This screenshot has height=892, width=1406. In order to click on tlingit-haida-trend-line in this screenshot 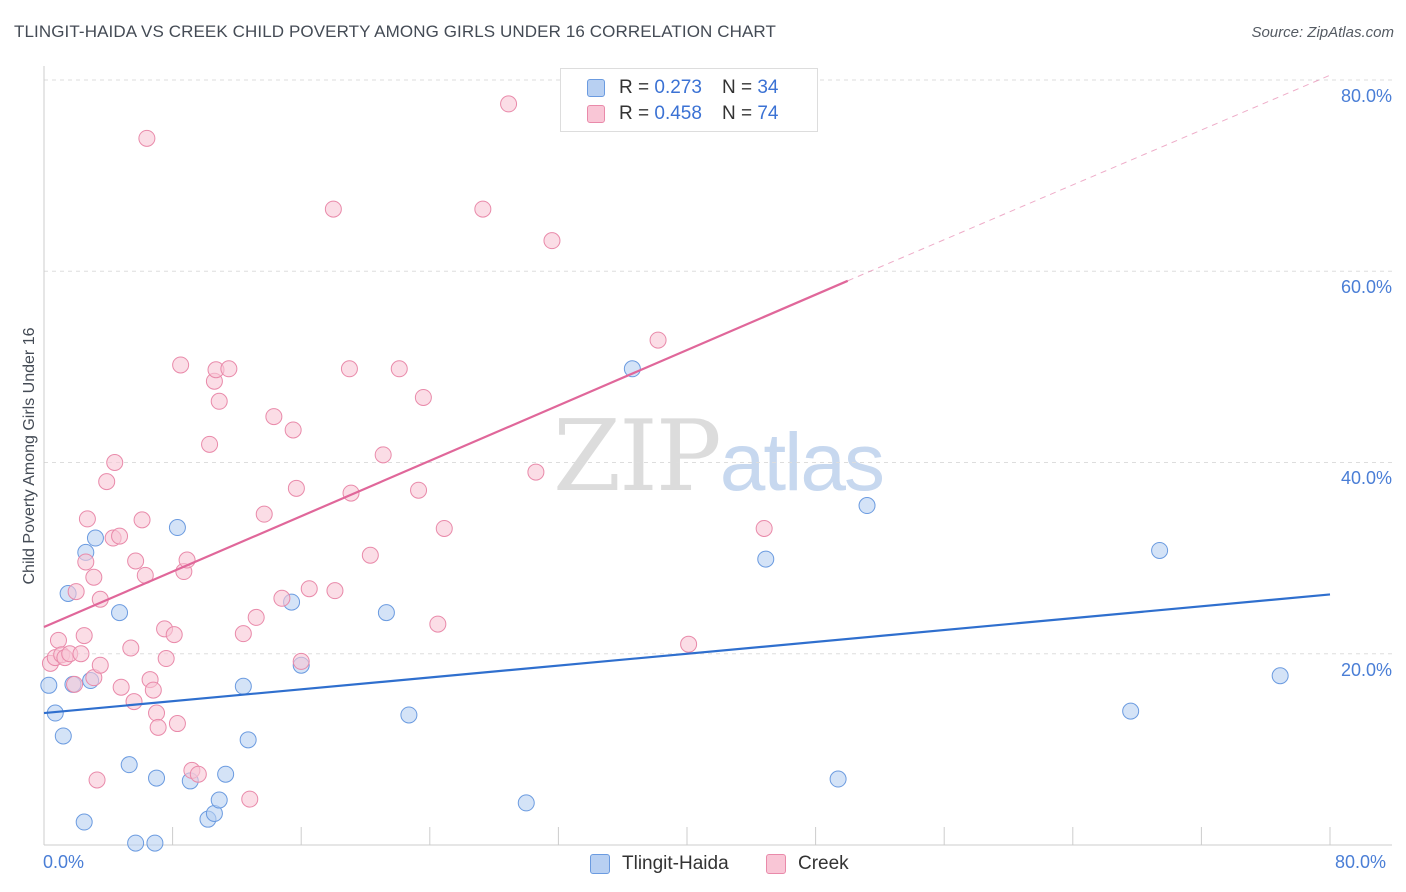, I will do `click(687, 654)`.